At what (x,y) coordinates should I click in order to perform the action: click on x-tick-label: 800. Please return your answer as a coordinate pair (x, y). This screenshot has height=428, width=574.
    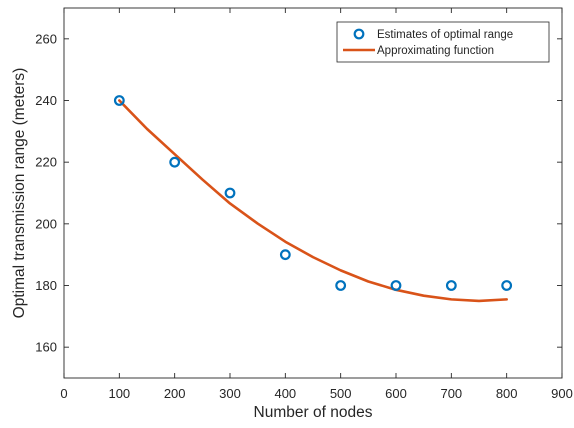
    Looking at the image, I should click on (507, 393).